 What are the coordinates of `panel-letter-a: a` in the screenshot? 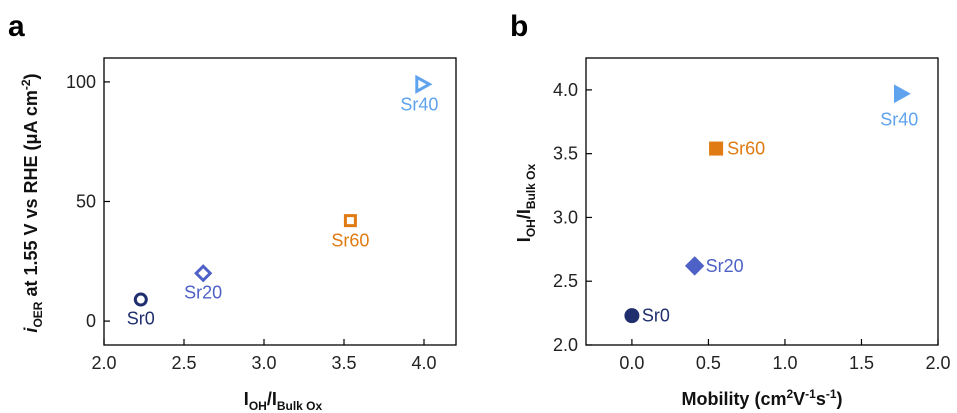 It's located at (16, 26).